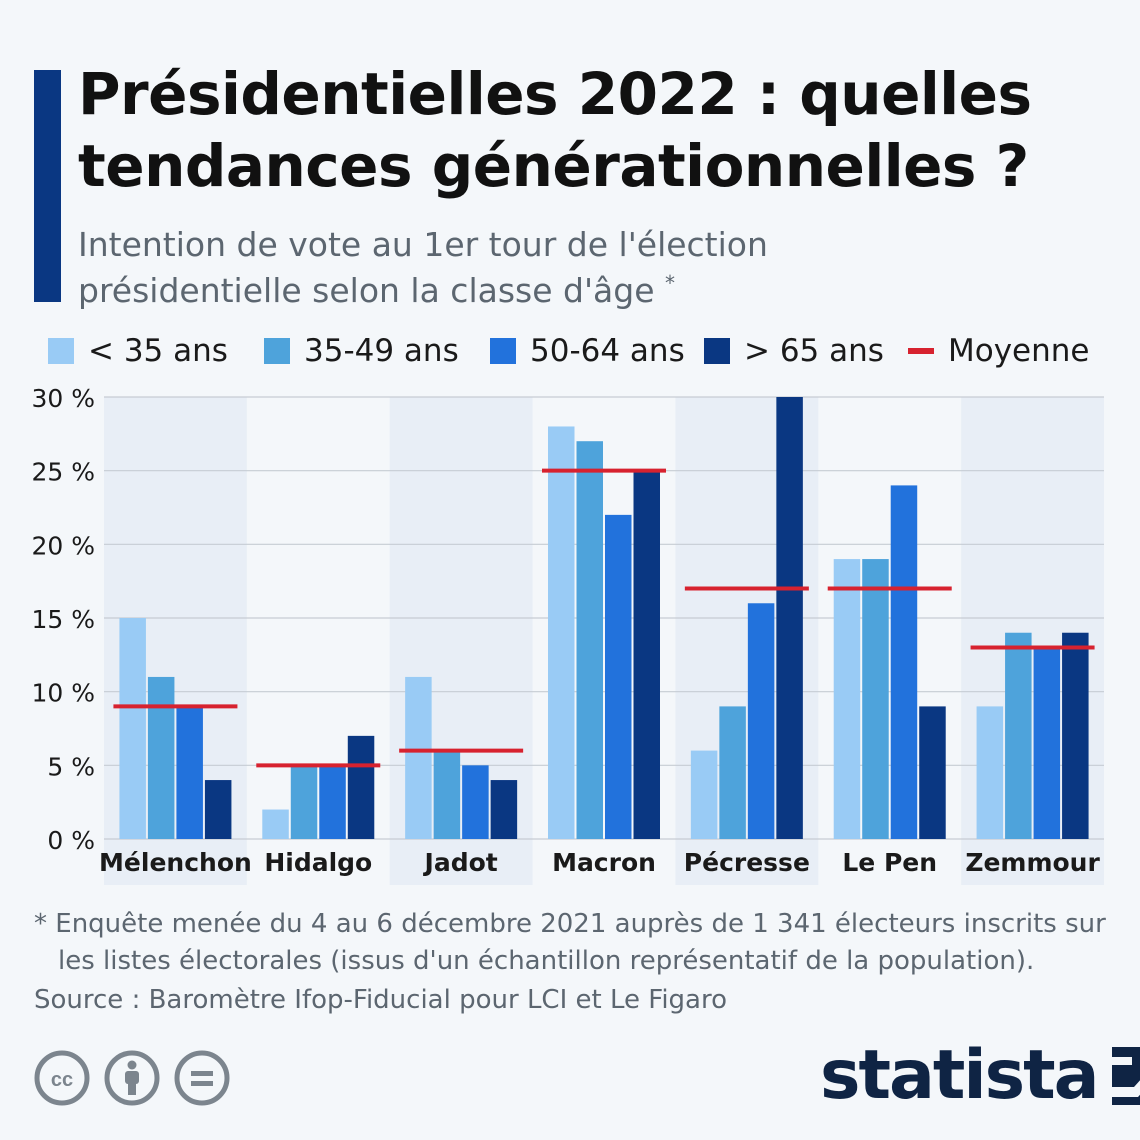 This screenshot has height=1140, width=1140. Describe the element at coordinates (63, 398) in the screenshot. I see `y-tick-label: 30 %` at that location.